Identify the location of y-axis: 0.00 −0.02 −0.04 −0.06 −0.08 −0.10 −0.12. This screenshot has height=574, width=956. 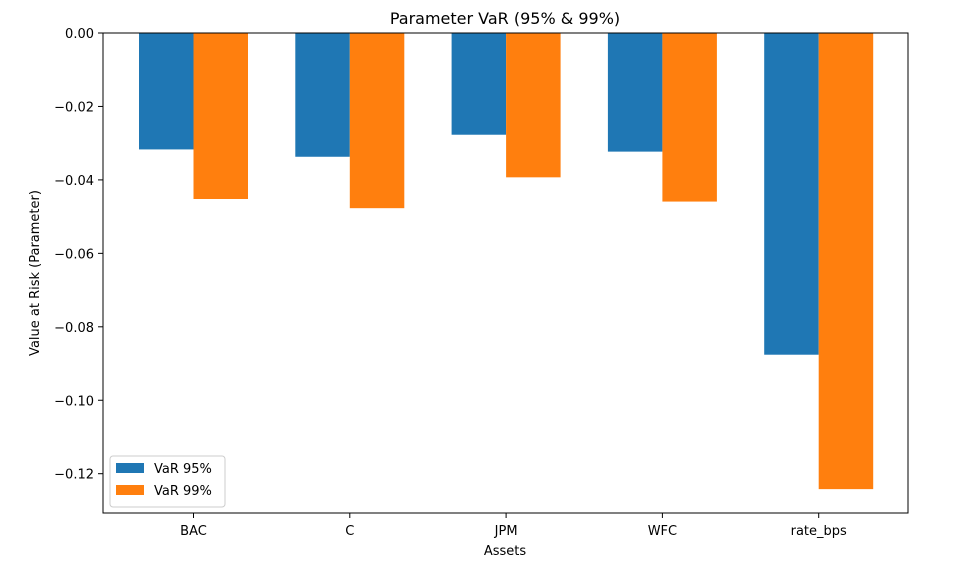
(78, 255).